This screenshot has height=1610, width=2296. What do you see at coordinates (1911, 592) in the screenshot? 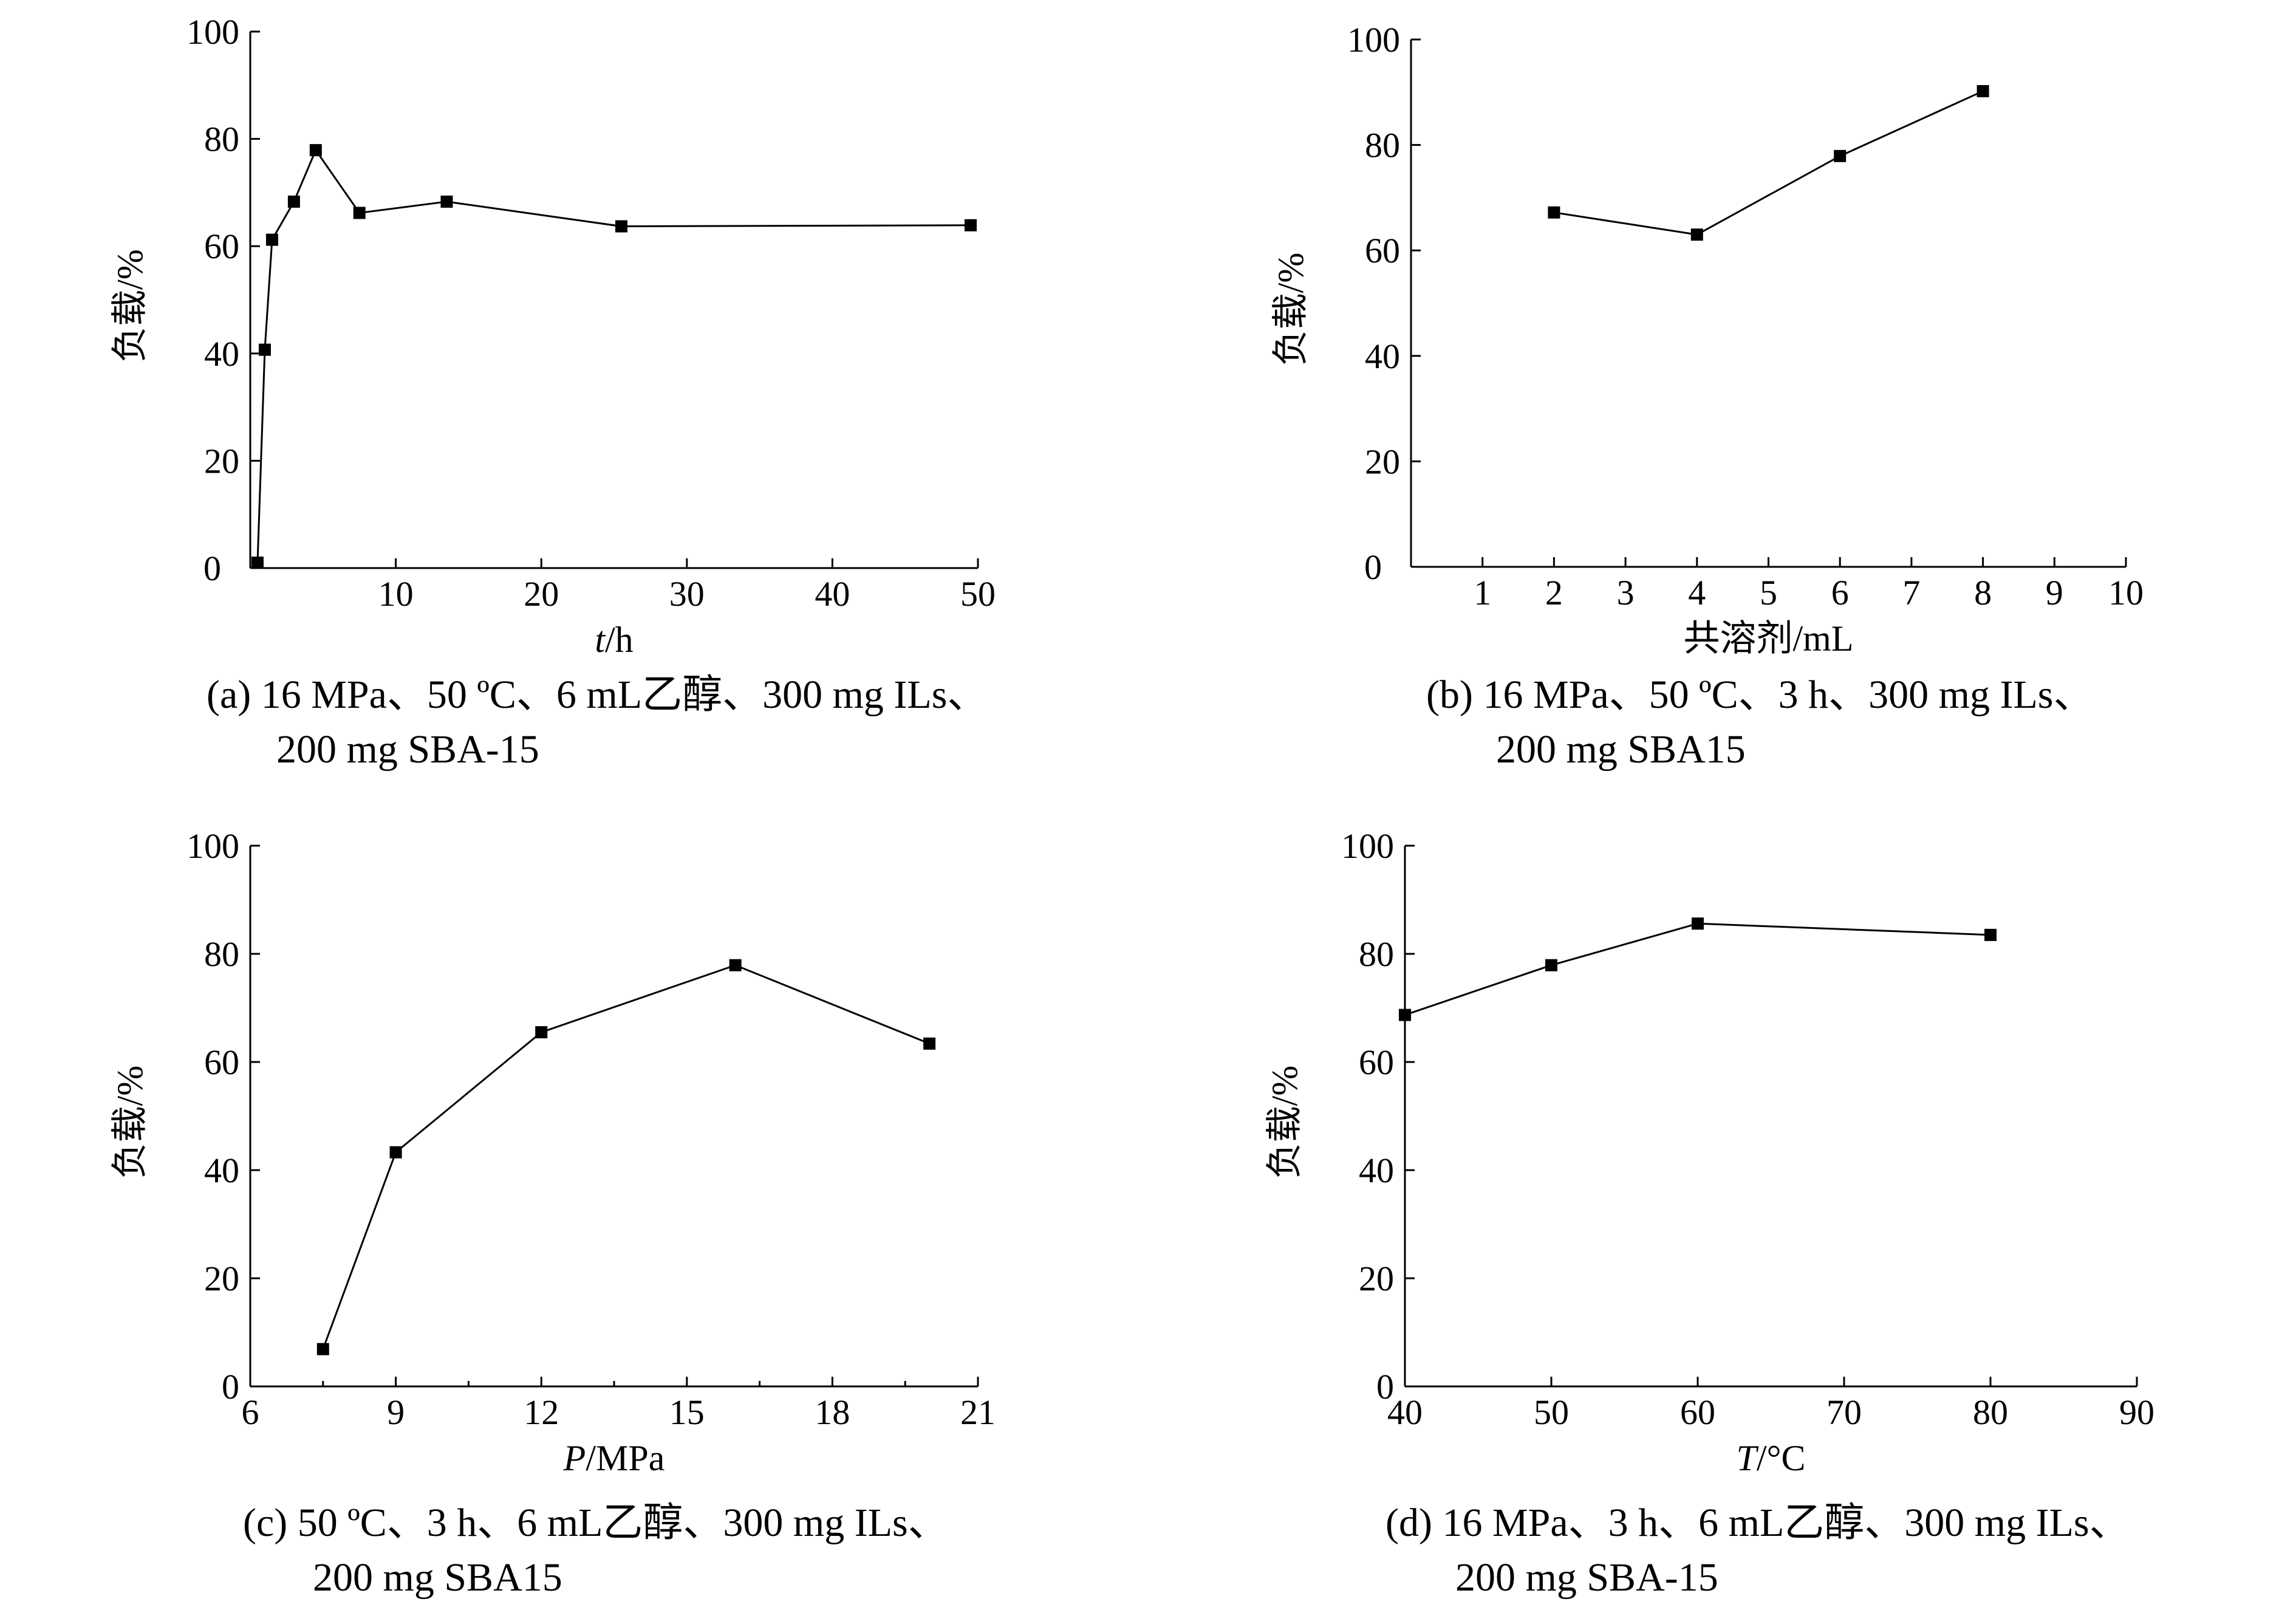
I see `x-tick-label: 7` at bounding box center [1911, 592].